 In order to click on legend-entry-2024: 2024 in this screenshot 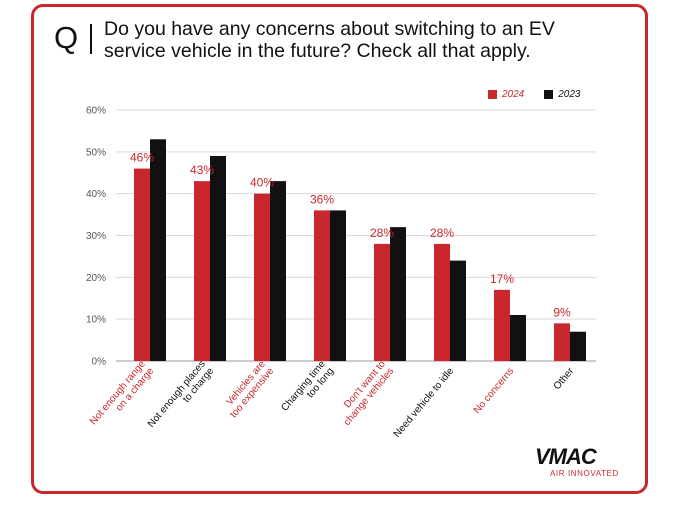, I will do `click(506, 94)`.